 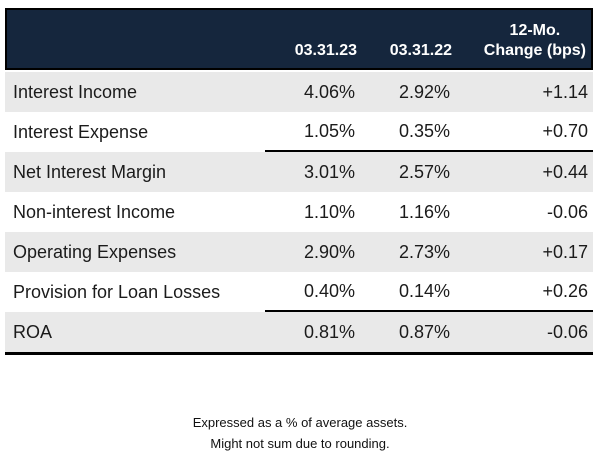 I want to click on row-values: 4.06% 2.92% +1.14, so click(x=429, y=92).